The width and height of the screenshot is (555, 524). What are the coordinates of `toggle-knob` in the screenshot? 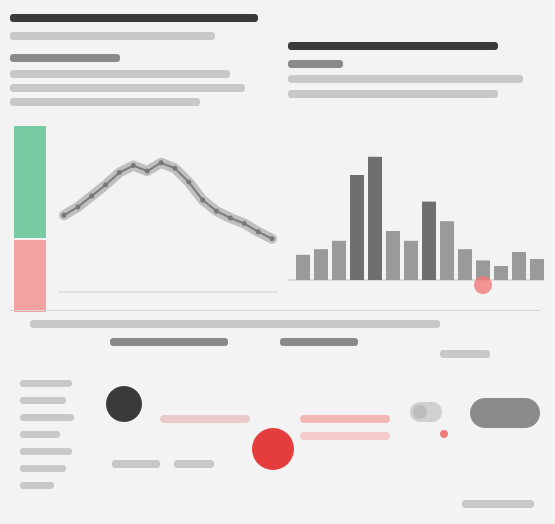 It's located at (420, 412).